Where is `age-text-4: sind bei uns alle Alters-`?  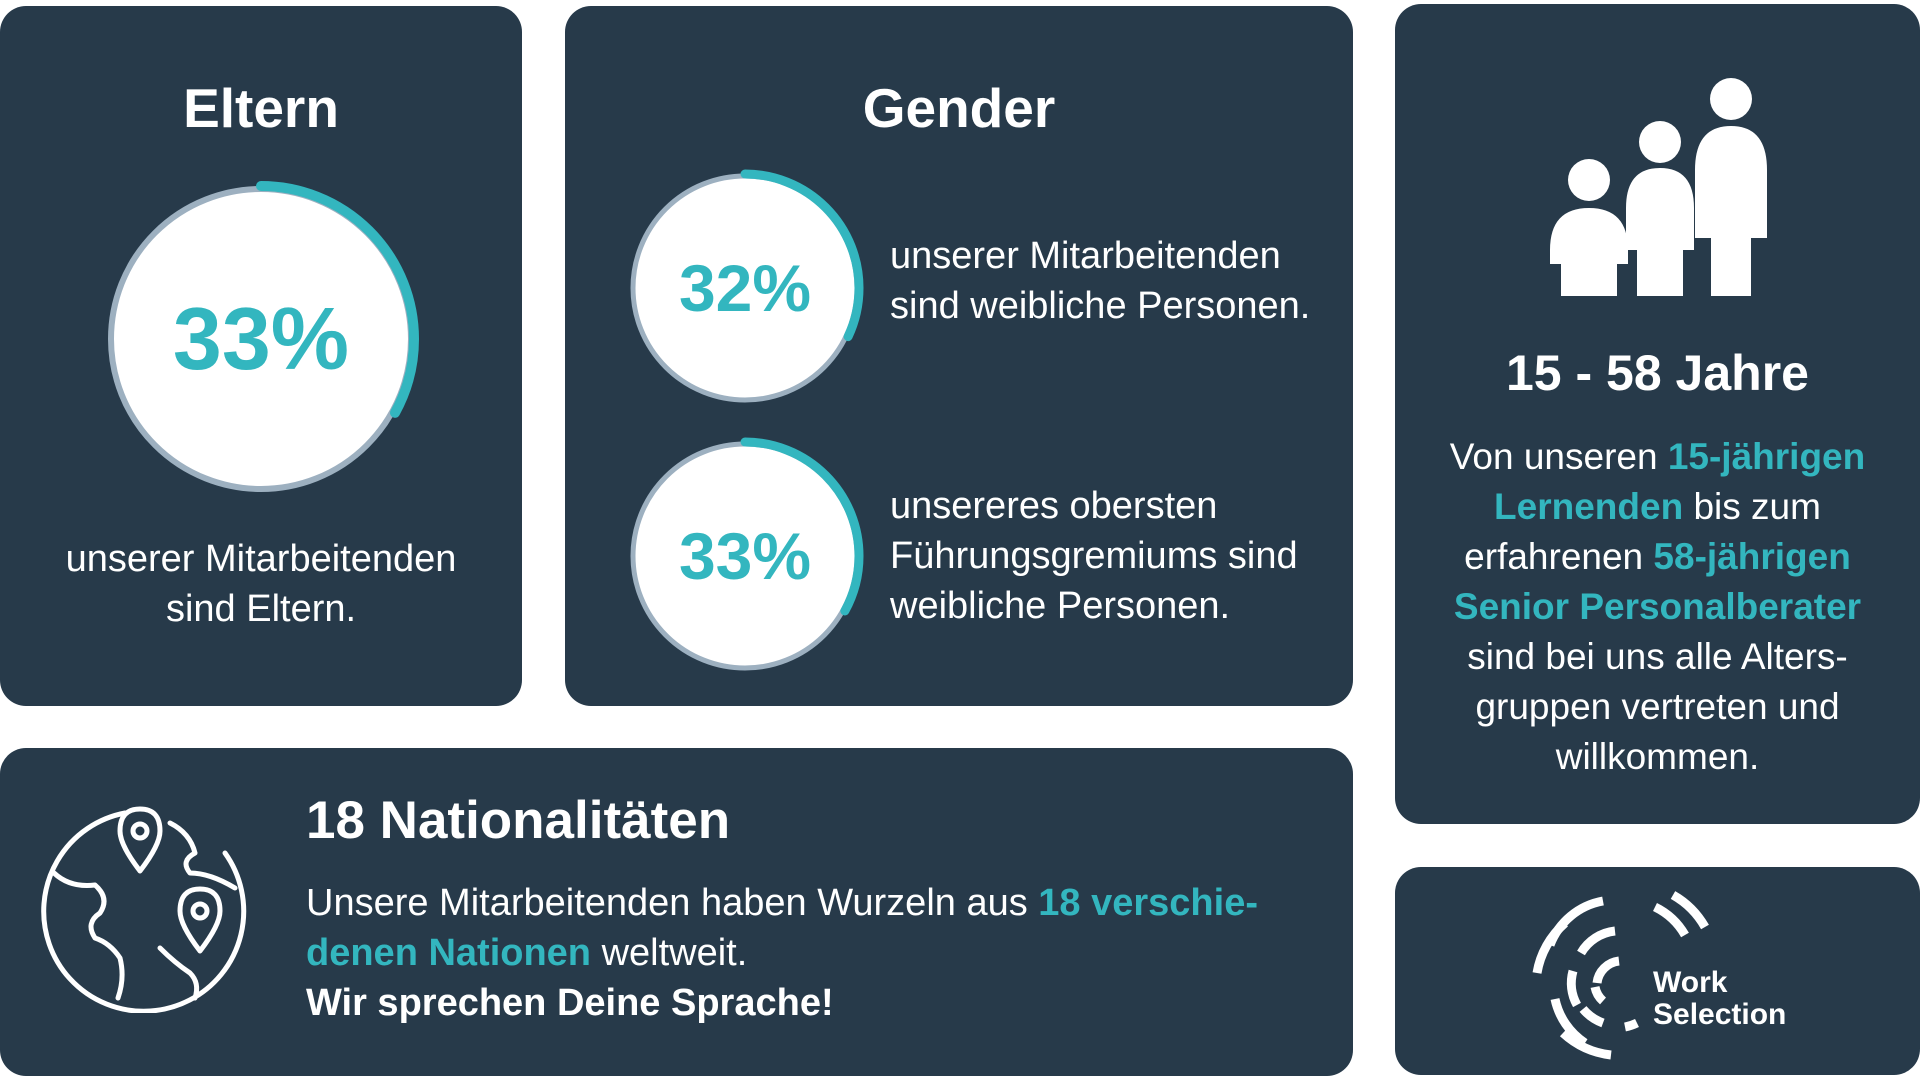 age-text-4: sind bei uns alle Alters- is located at coordinates (1657, 656).